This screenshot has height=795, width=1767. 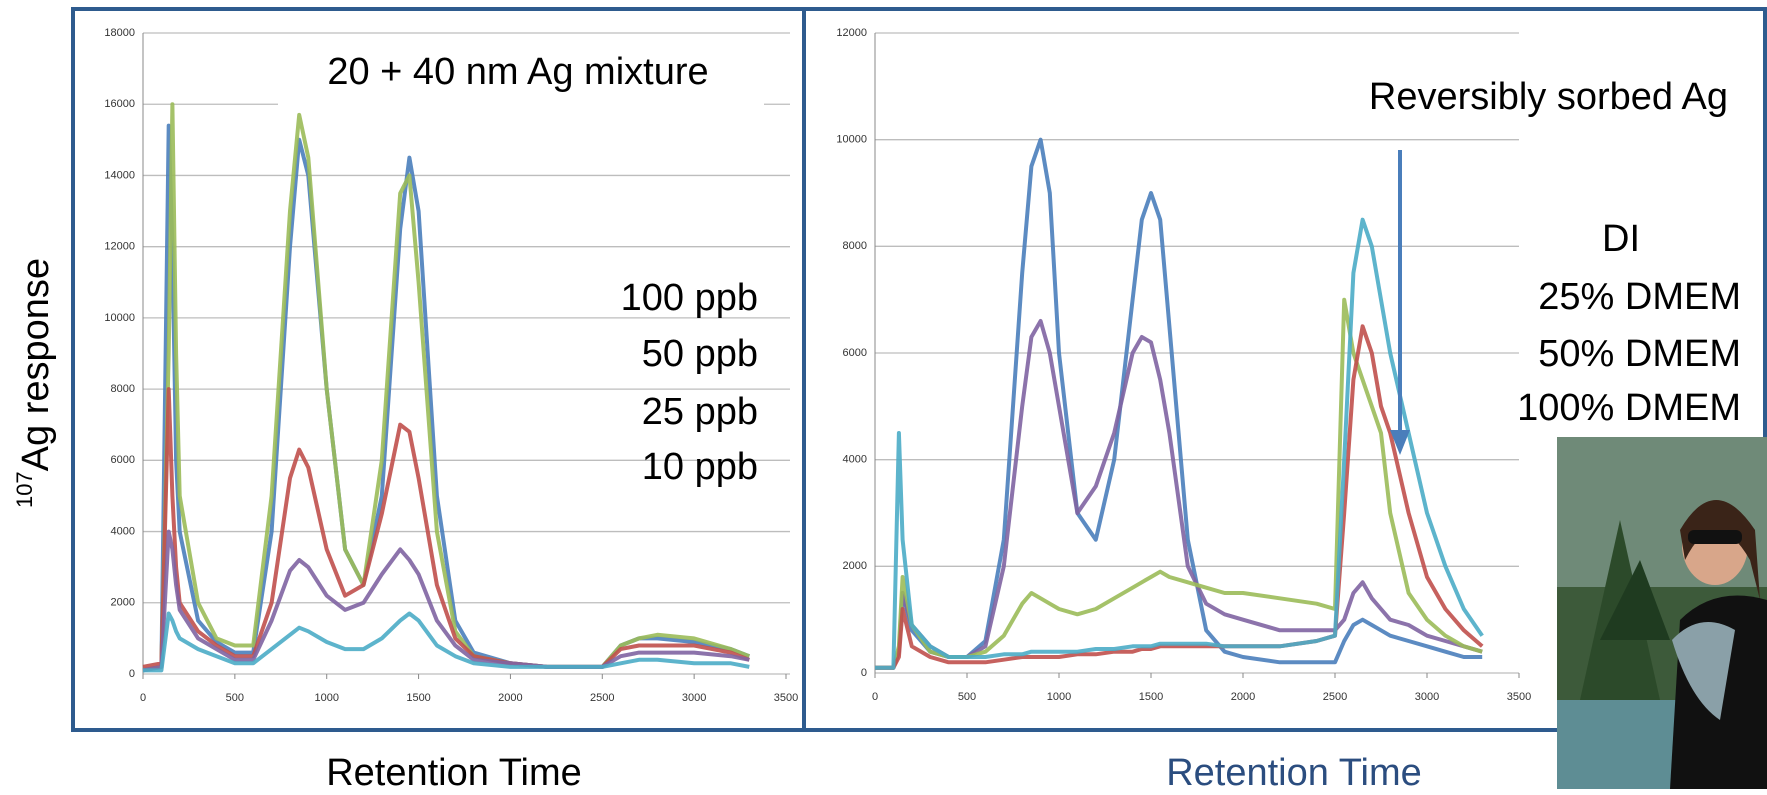 I want to click on annotation: 100% DMEM, so click(x=1629, y=408).